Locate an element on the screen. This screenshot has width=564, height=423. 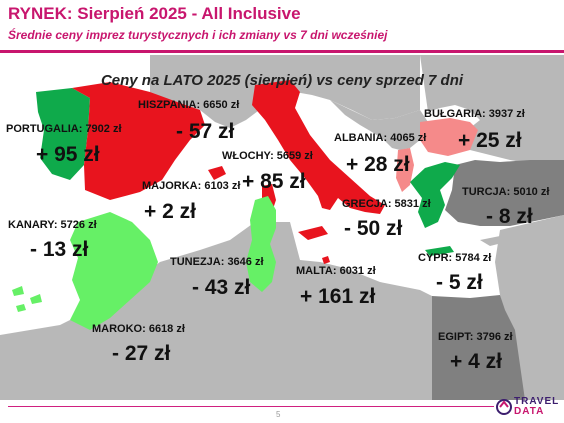
label-kanary: KANARY: 5726 zł is located at coordinates (52, 225).